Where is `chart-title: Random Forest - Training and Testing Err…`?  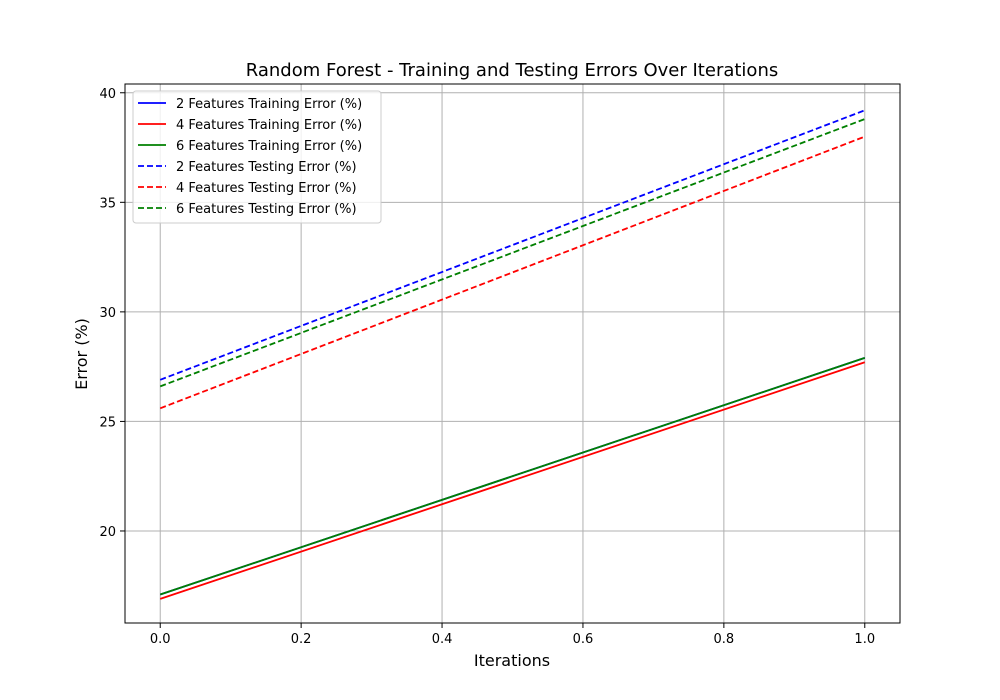 chart-title: Random Forest - Training and Testing Err… is located at coordinates (512, 70).